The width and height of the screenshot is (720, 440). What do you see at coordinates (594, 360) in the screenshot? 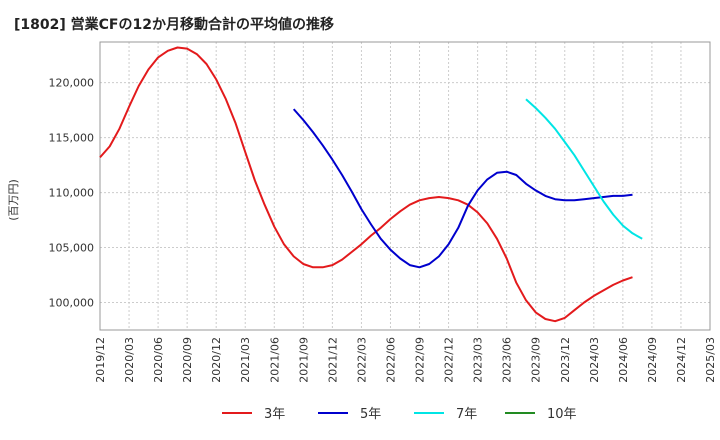
I see `x-tick-label: 2024/03` at bounding box center [594, 360].